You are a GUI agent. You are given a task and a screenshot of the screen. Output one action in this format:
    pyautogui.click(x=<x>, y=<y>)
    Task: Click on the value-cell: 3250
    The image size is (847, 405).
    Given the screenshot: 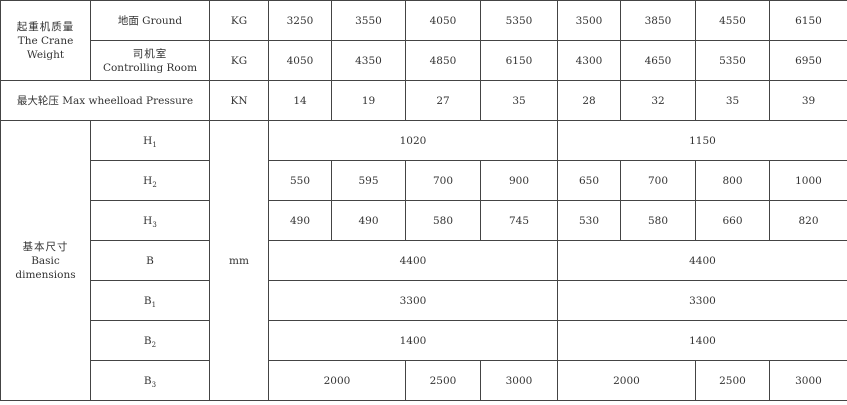 What is the action you would take?
    pyautogui.click(x=300, y=20)
    